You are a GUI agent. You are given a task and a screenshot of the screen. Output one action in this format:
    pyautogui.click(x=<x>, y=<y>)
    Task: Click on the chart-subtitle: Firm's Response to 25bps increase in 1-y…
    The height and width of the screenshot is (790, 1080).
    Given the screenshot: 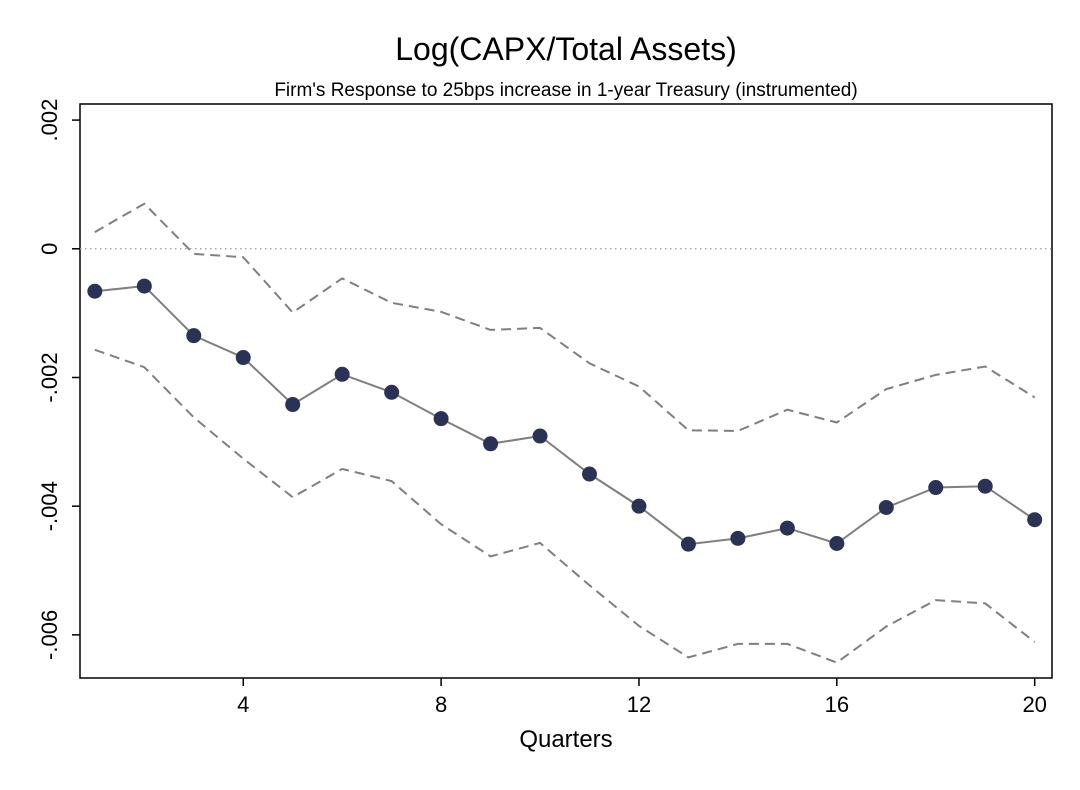 What is the action you would take?
    pyautogui.click(x=565, y=90)
    